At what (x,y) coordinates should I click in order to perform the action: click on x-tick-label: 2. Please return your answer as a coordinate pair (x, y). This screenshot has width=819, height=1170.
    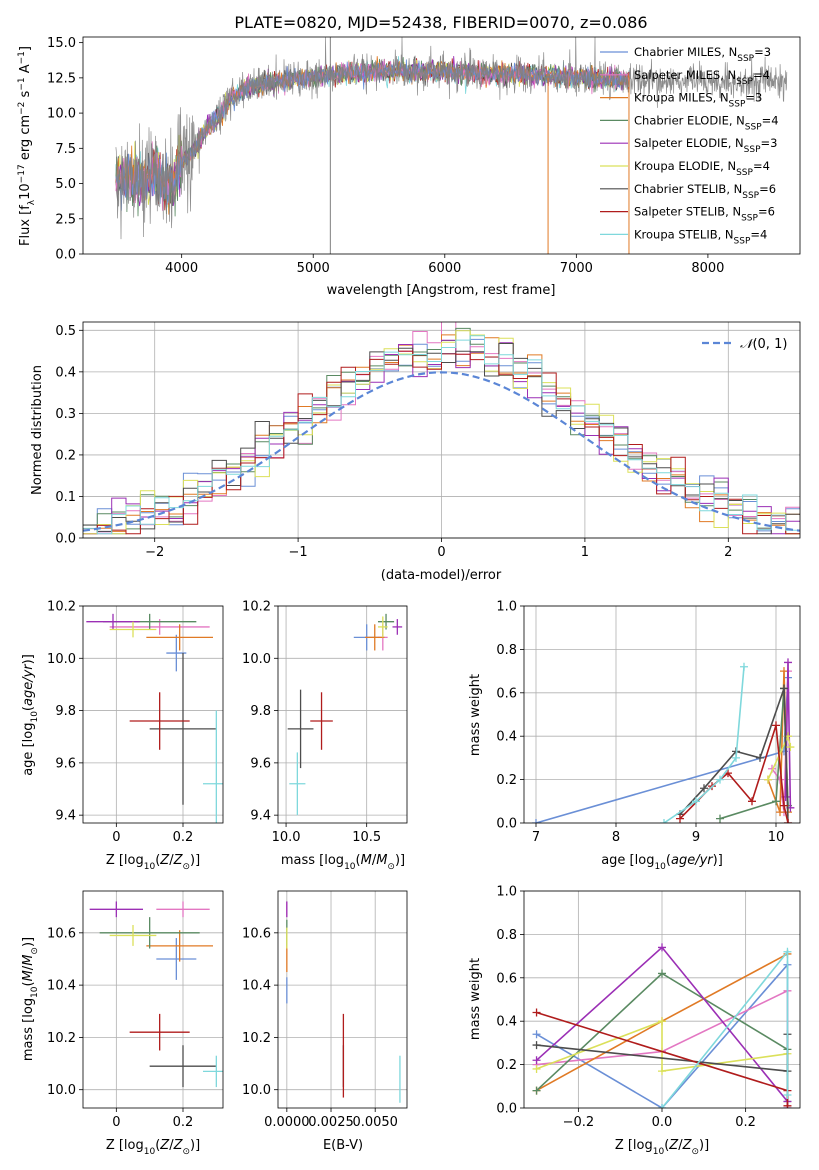
    Looking at the image, I should click on (728, 552).